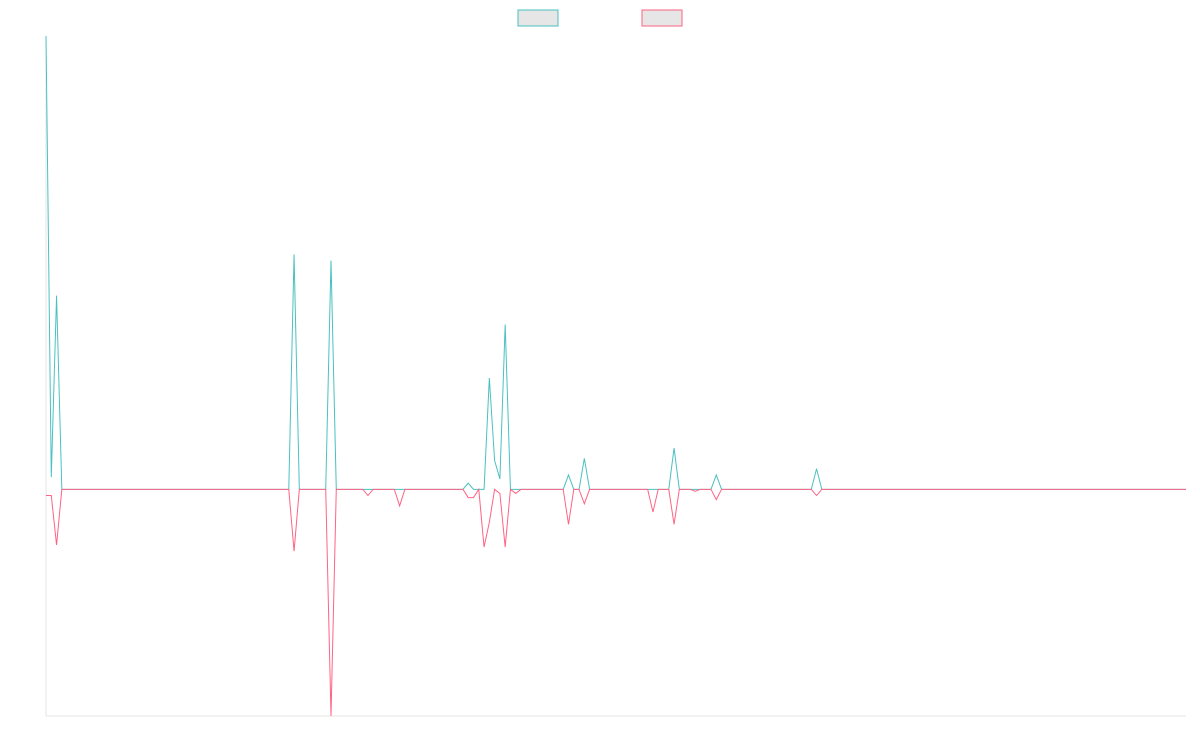  Describe the element at coordinates (600, 18) in the screenshot. I see `legend` at that location.